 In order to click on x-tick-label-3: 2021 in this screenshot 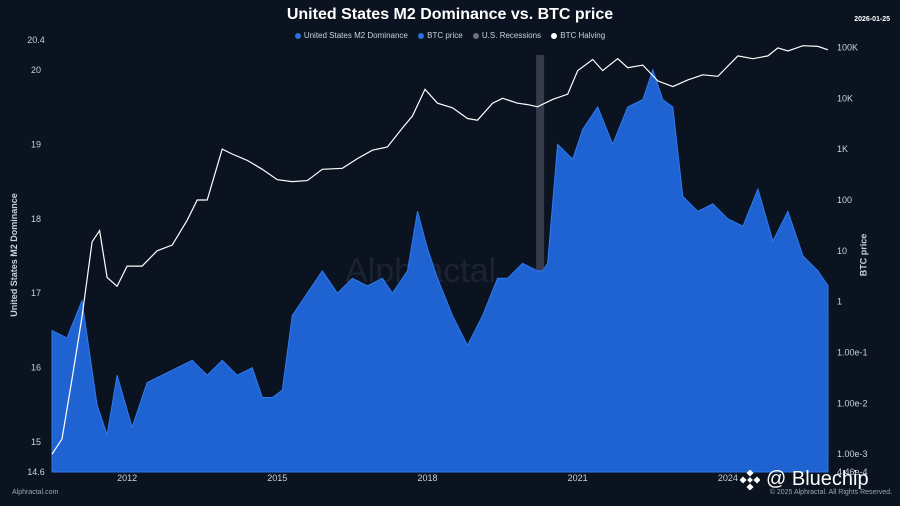, I will do `click(578, 478)`.